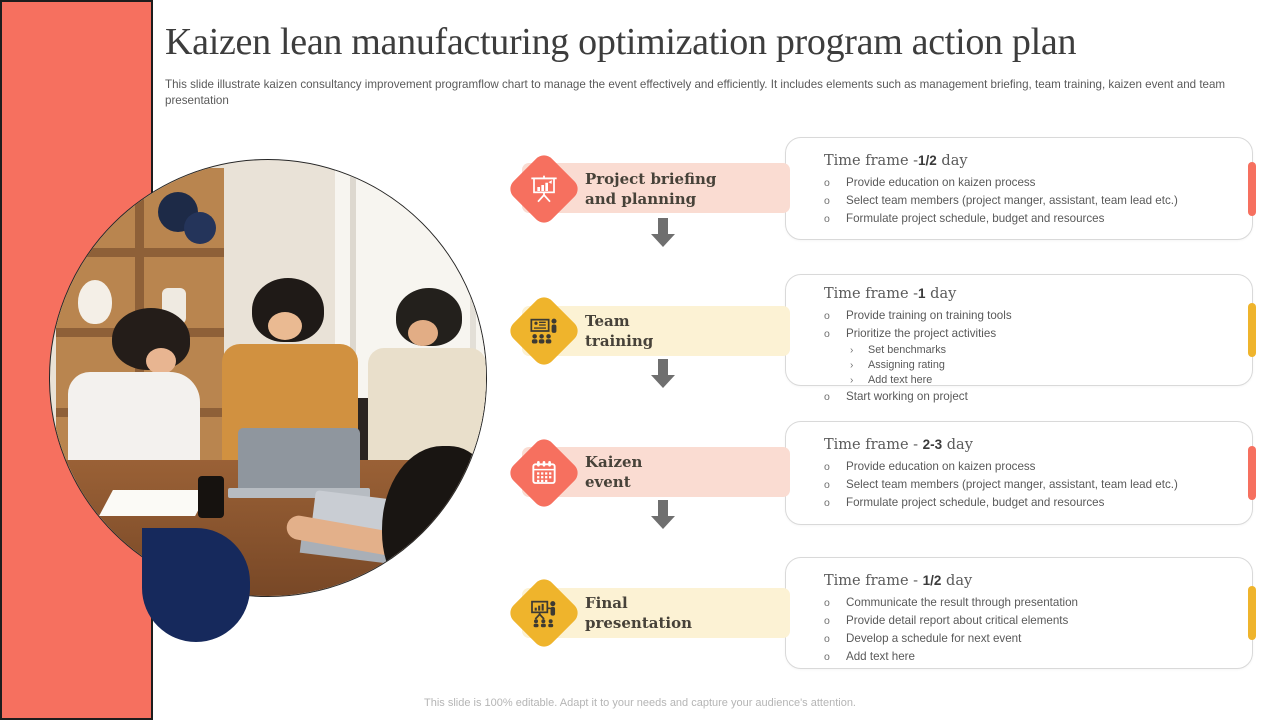 The height and width of the screenshot is (720, 1280). I want to click on bullet-item: o Develop a schedule for next event, so click(923, 638).